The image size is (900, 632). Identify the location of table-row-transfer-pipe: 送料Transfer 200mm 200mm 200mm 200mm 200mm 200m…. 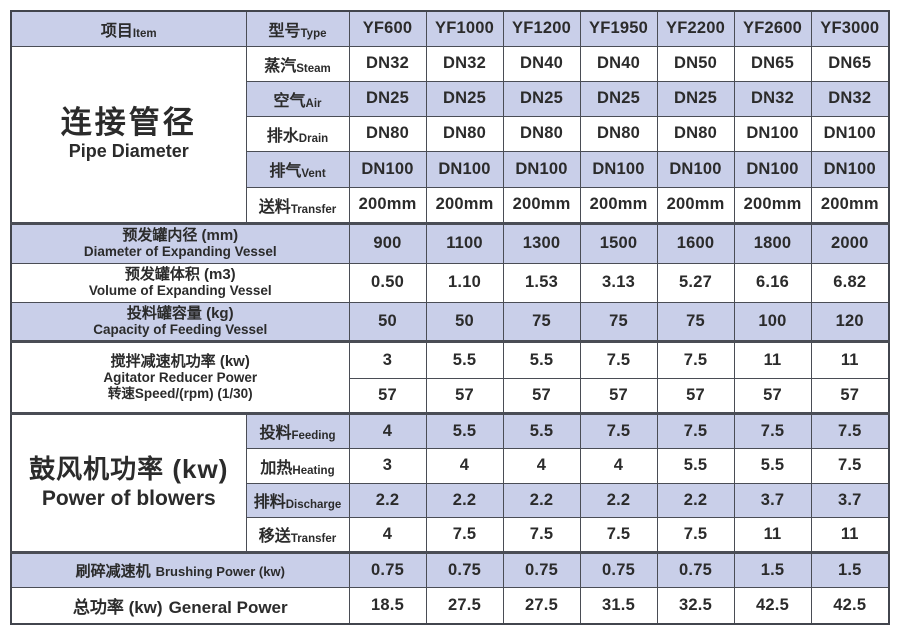
(450, 205).